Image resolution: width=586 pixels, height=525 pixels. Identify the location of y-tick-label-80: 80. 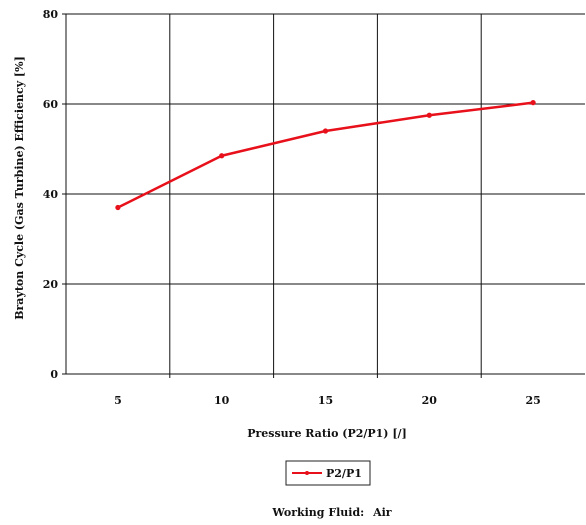
(51, 14).